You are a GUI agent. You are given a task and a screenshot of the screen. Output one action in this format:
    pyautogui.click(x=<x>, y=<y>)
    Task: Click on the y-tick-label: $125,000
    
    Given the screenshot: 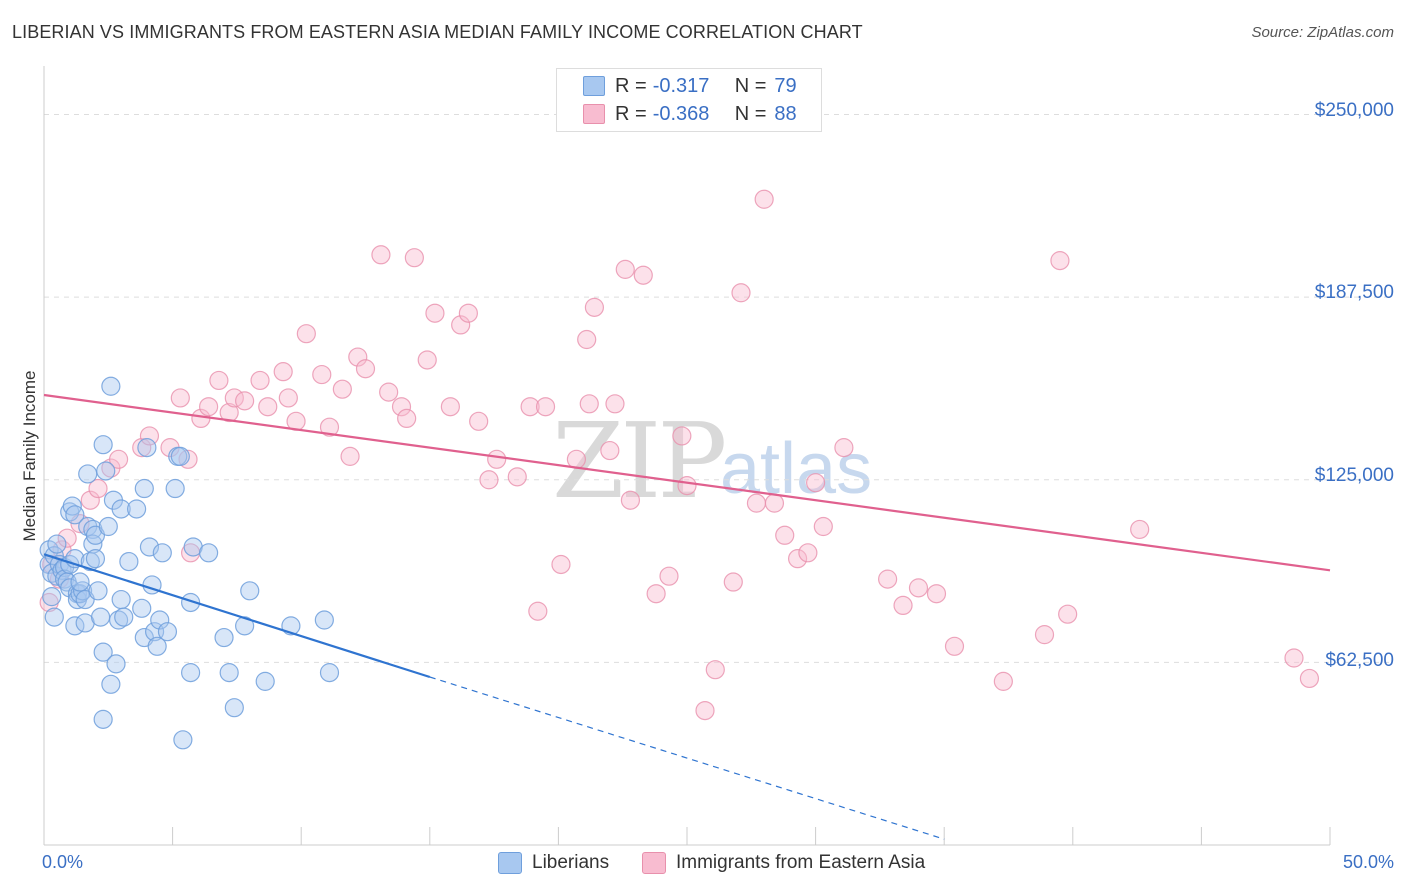 What is the action you would take?
    pyautogui.click(x=1354, y=475)
    